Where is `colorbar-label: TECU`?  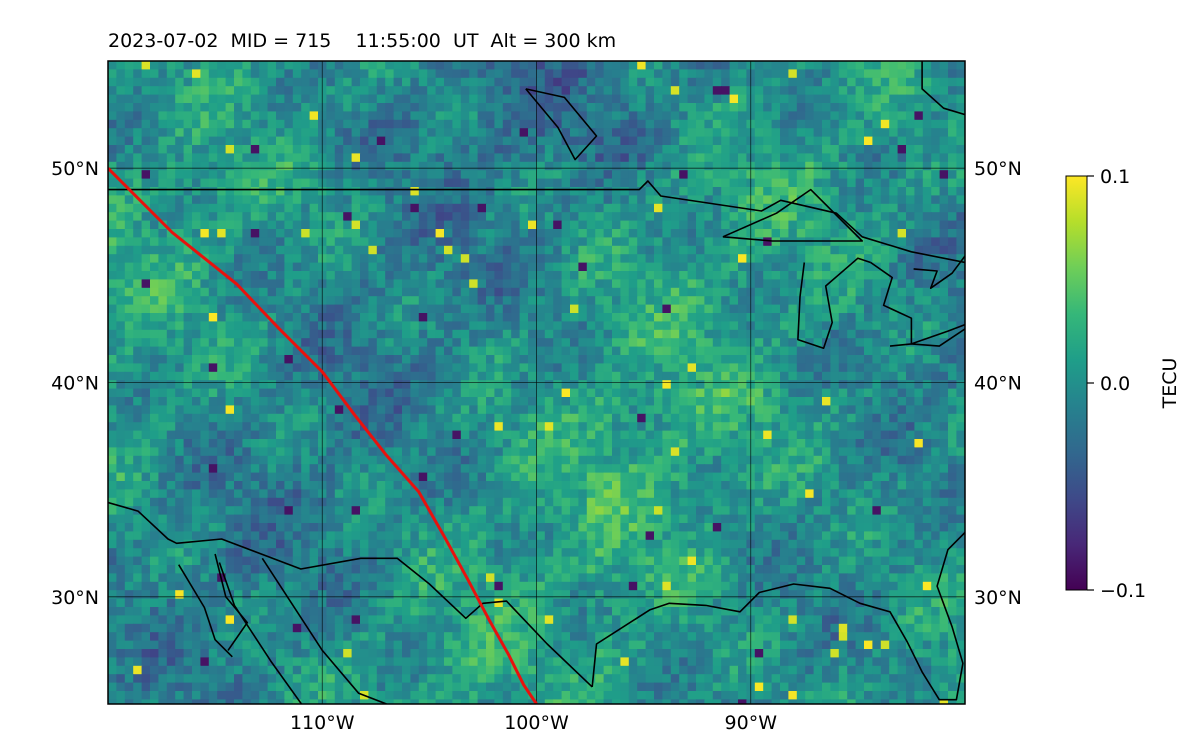
colorbar-label: TECU is located at coordinates (1170, 384).